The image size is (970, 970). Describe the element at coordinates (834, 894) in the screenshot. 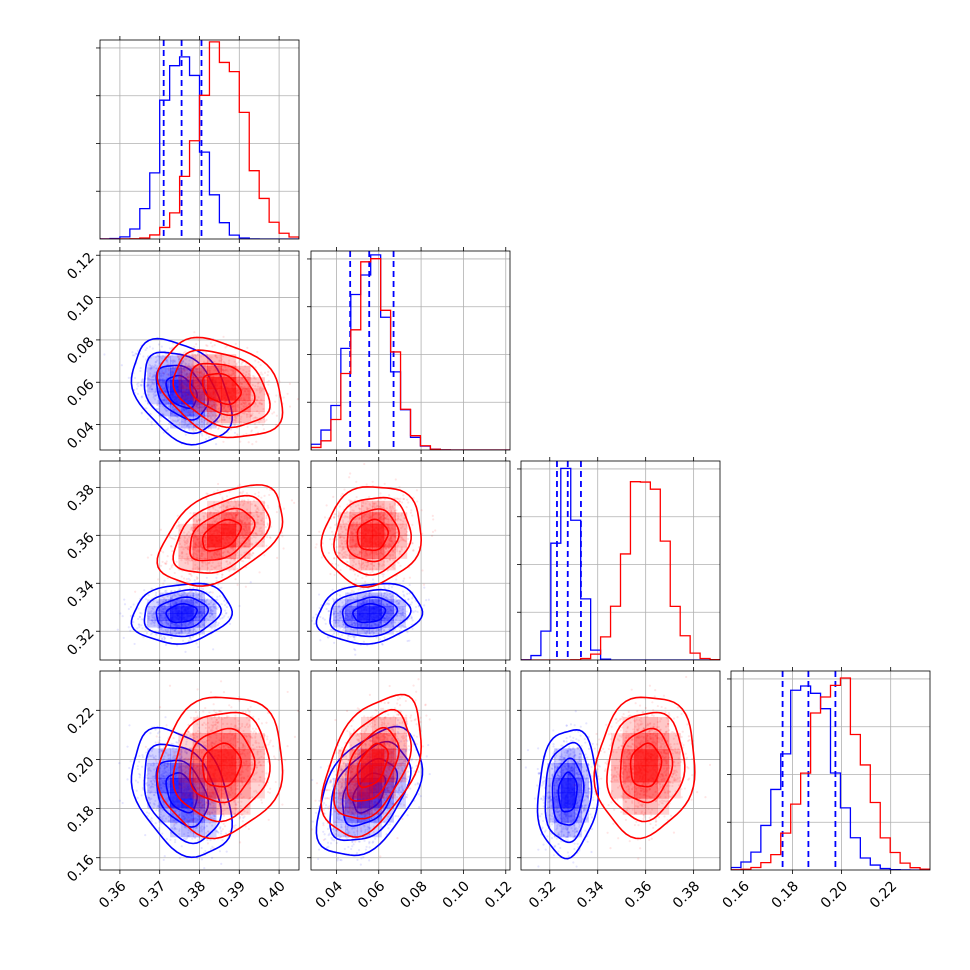

I see `x-tick-label: 0.20` at that location.